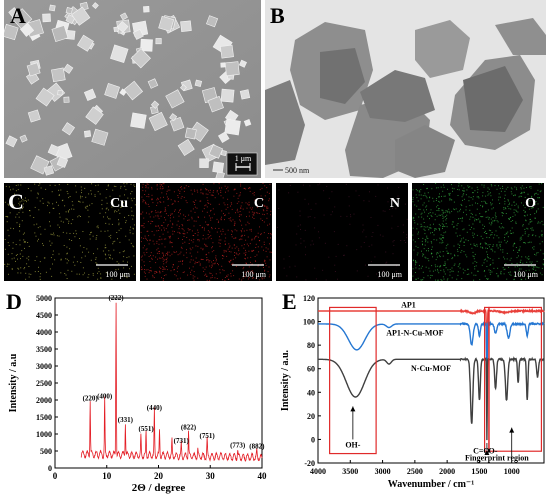 Image resolution: width=550 pixels, height=495 pixels. I want to click on xrd-y-tick-label: 3500, so click(44, 349).